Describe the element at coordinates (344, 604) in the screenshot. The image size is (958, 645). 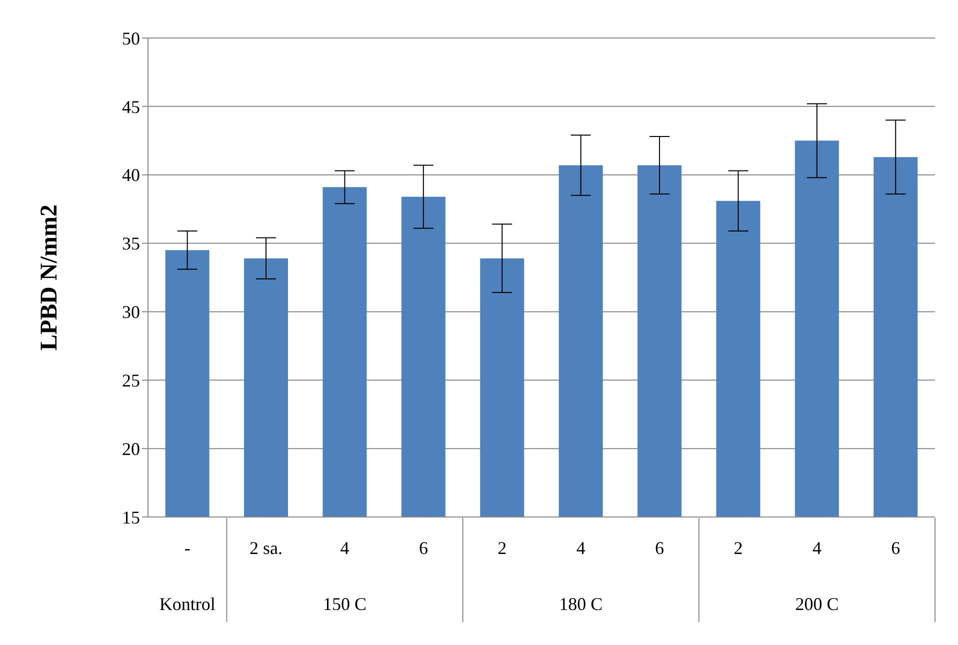
I see `text: 150 C` at that location.